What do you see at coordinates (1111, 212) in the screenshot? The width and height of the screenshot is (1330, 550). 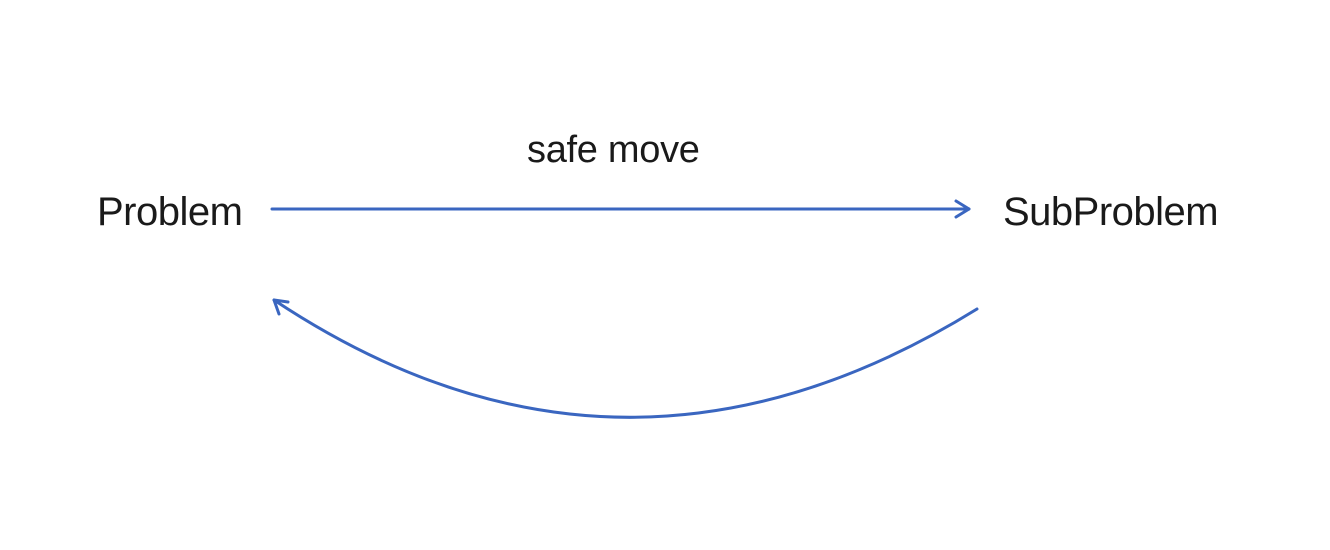 I see `node-subproblem-label: SubProblem` at bounding box center [1111, 212].